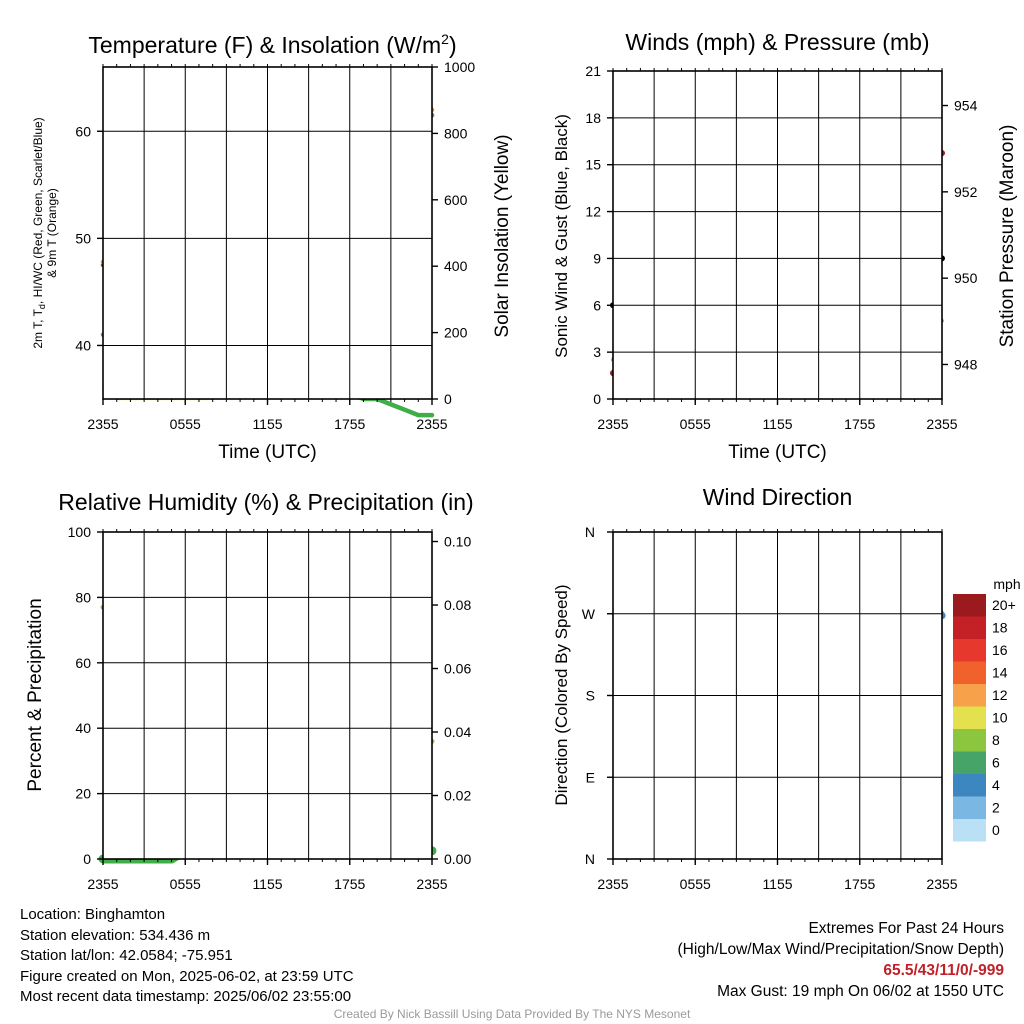 The height and width of the screenshot is (1024, 1024). Describe the element at coordinates (906, 928) in the screenshot. I see `extremes-title: Extremes For Past 24 Hours` at that location.